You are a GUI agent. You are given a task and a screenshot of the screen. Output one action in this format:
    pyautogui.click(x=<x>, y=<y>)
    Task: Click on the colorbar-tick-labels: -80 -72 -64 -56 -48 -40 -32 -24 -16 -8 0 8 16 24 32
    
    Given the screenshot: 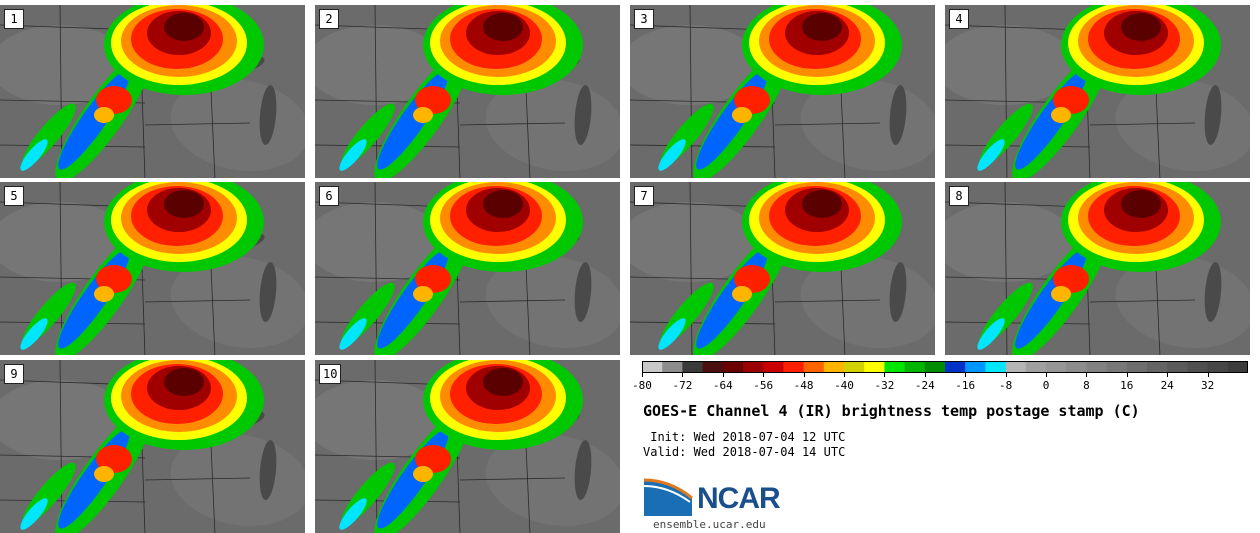 What is the action you would take?
    pyautogui.click(x=940, y=384)
    